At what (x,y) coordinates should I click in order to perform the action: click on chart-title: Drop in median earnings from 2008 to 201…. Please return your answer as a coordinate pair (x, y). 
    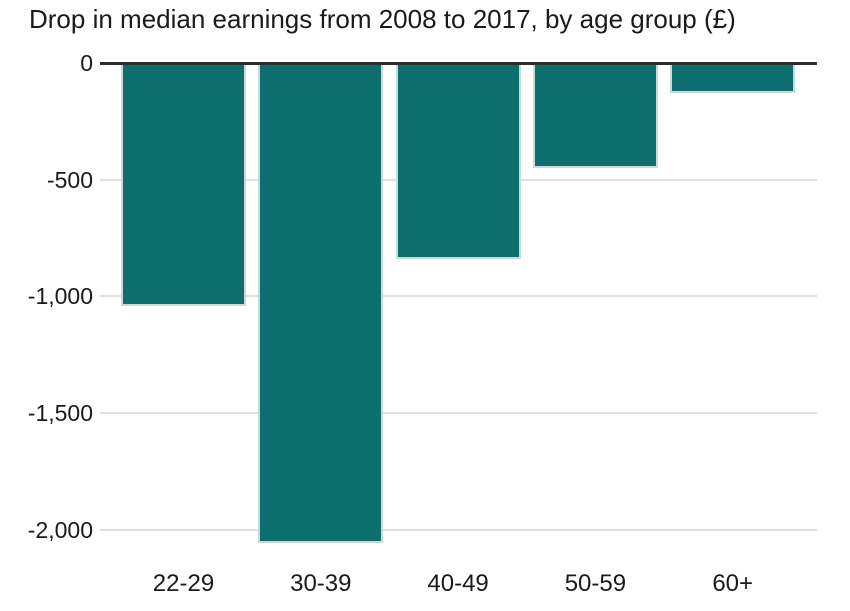
    Looking at the image, I should click on (382, 19).